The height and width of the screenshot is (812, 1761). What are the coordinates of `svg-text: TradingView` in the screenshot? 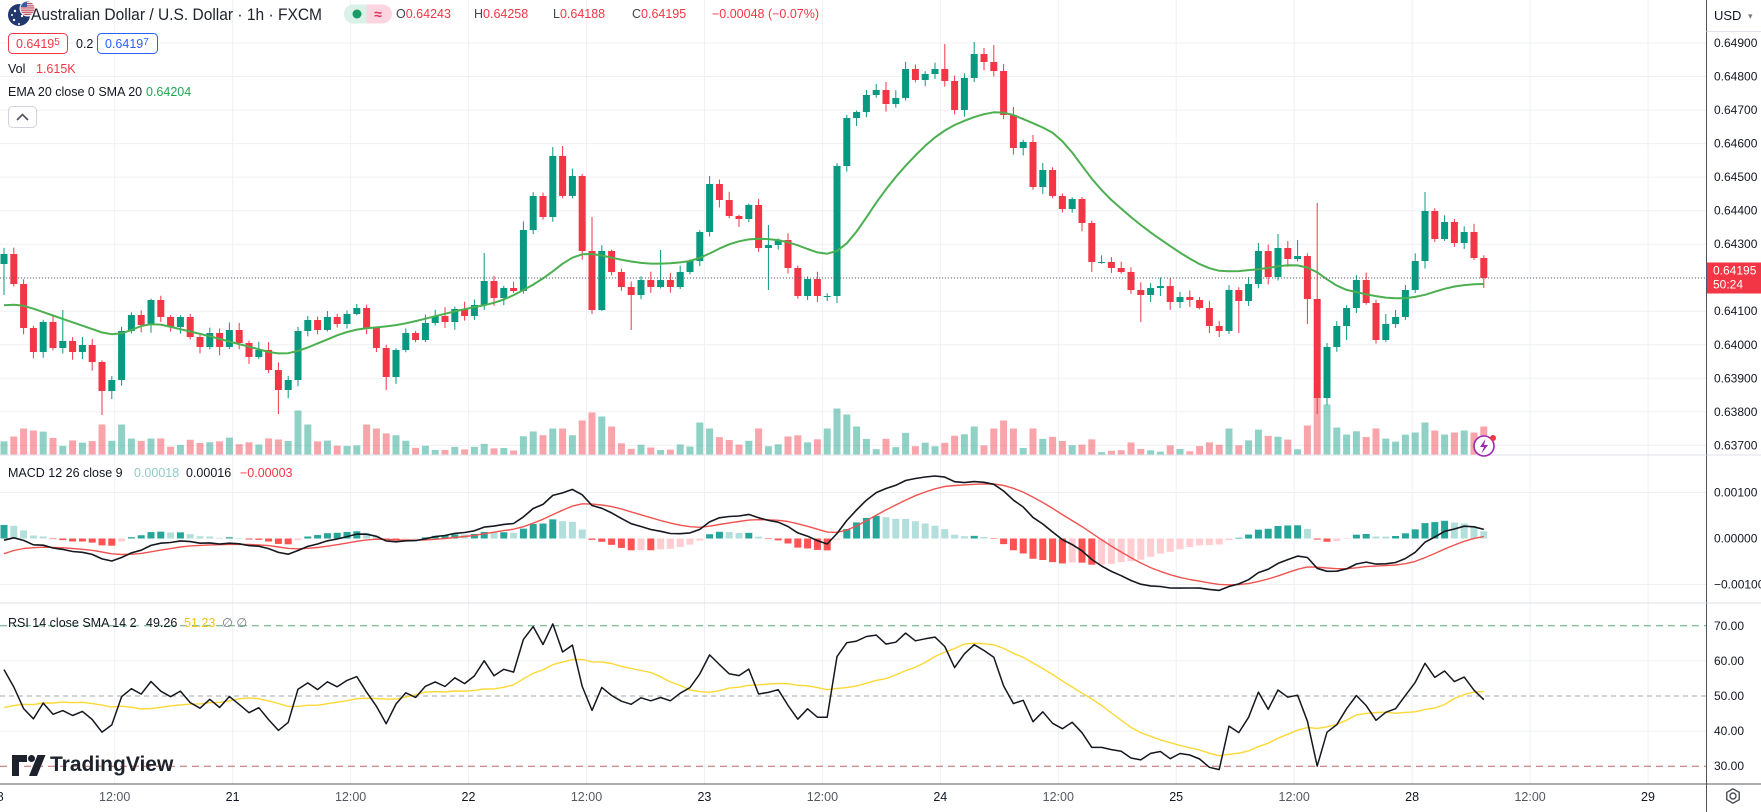 It's located at (112, 764).